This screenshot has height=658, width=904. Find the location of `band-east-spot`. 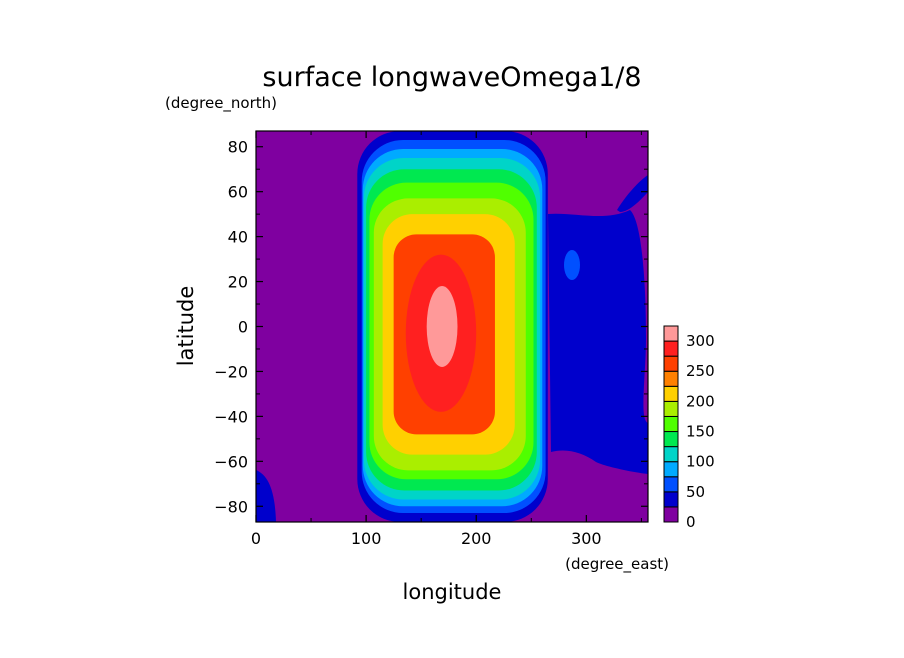

band-east-spot is located at coordinates (572, 265).